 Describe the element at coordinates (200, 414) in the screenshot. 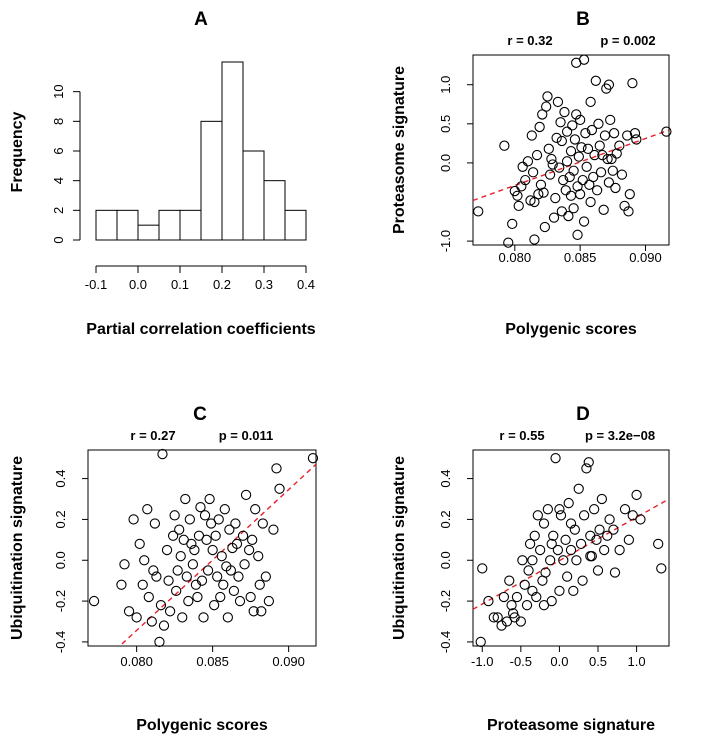

I see `panel-title: C` at that location.